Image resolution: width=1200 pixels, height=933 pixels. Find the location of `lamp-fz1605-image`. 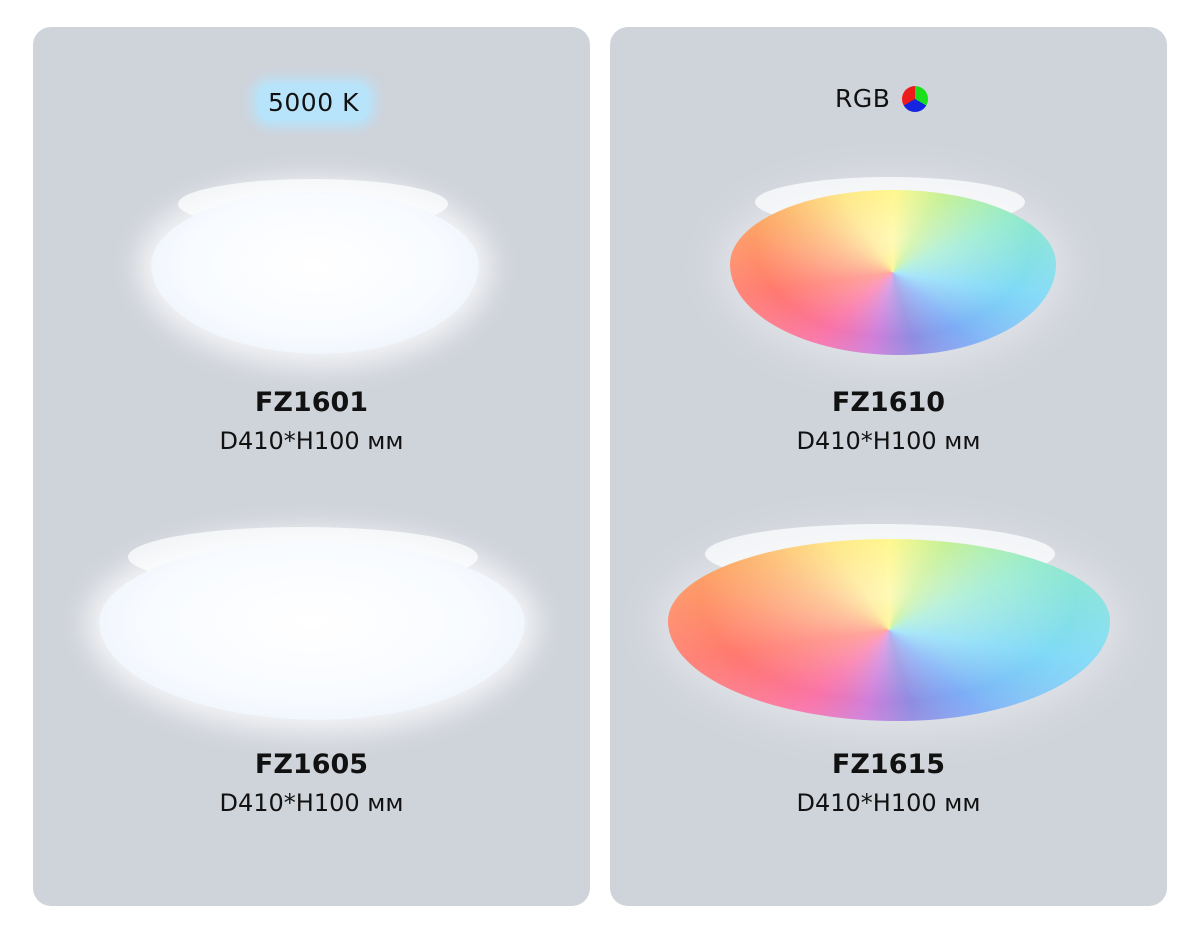

lamp-fz1605-image is located at coordinates (312, 631).